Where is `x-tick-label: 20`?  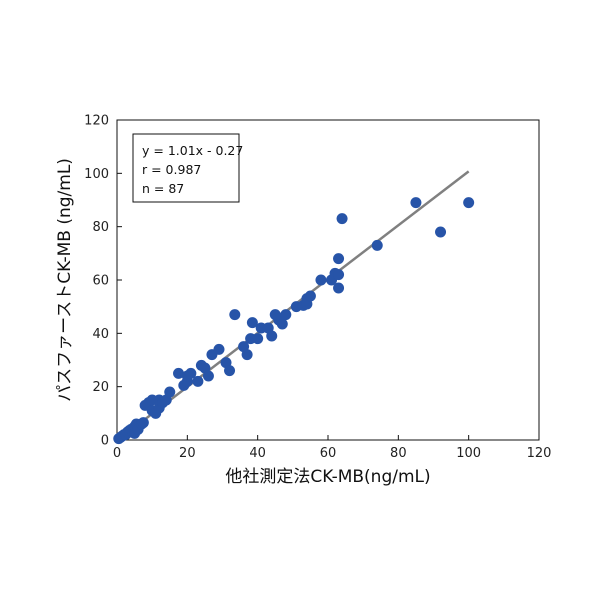
x-tick-label: 20 is located at coordinates (187, 453).